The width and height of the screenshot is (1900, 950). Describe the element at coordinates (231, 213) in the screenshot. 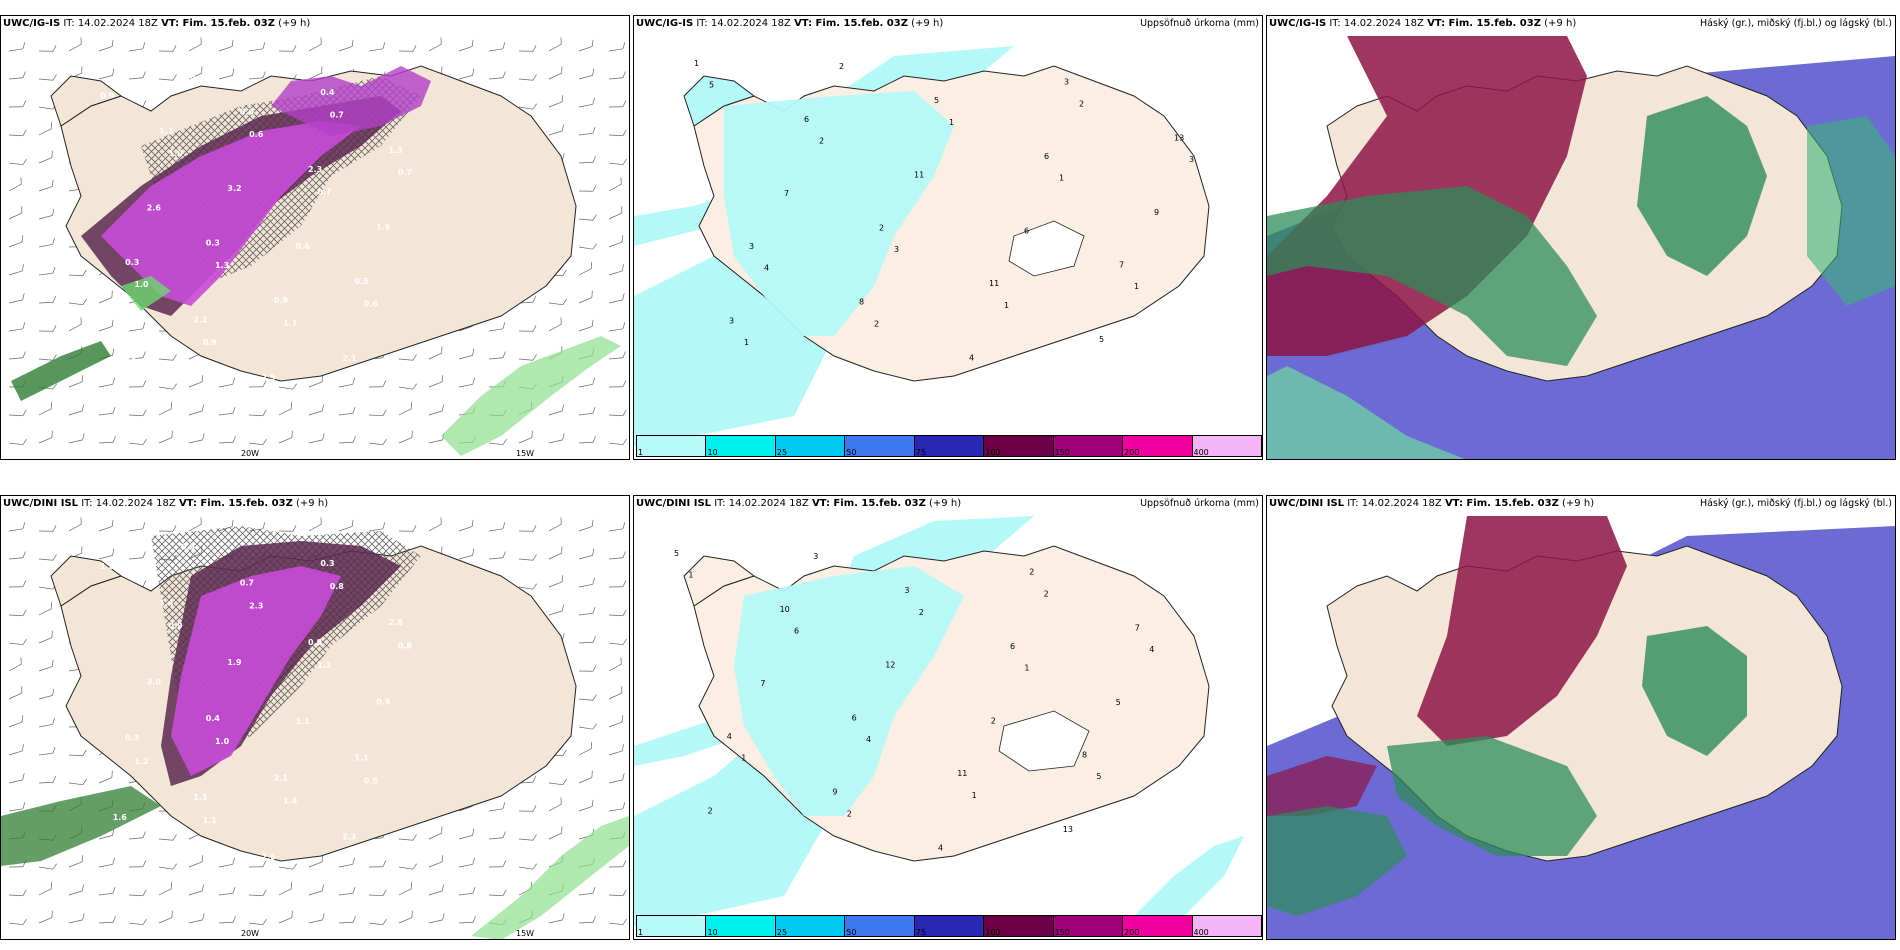

I see `precip-purple` at that location.